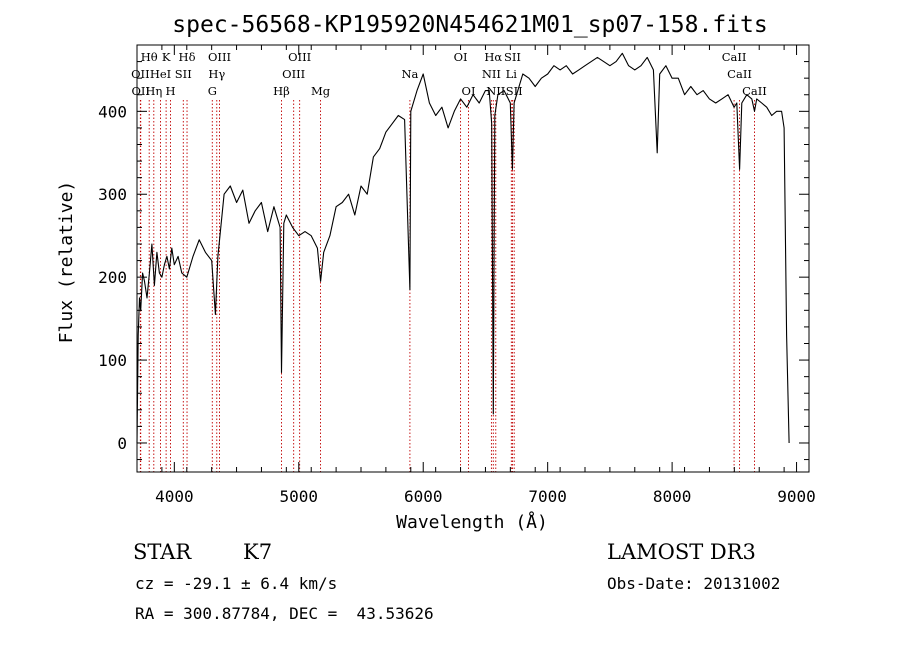 The height and width of the screenshot is (649, 900). I want to click on x-tick-label: 7000, so click(547, 496).